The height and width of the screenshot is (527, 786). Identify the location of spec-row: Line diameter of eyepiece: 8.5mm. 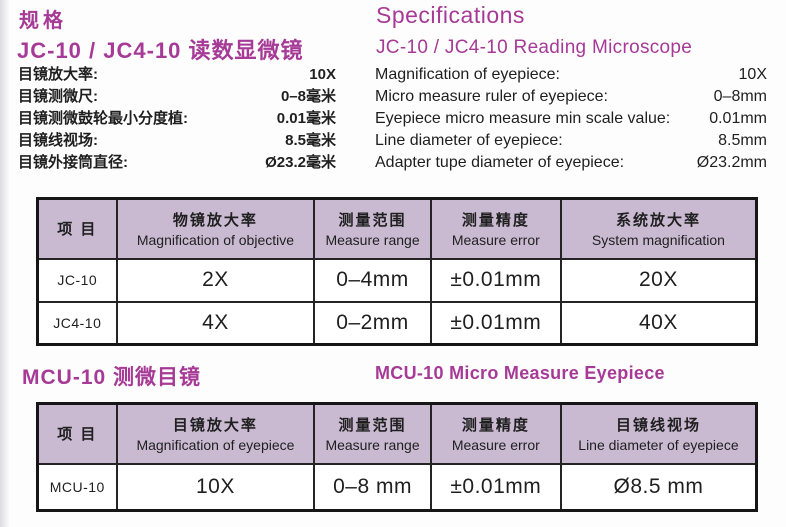
(571, 141).